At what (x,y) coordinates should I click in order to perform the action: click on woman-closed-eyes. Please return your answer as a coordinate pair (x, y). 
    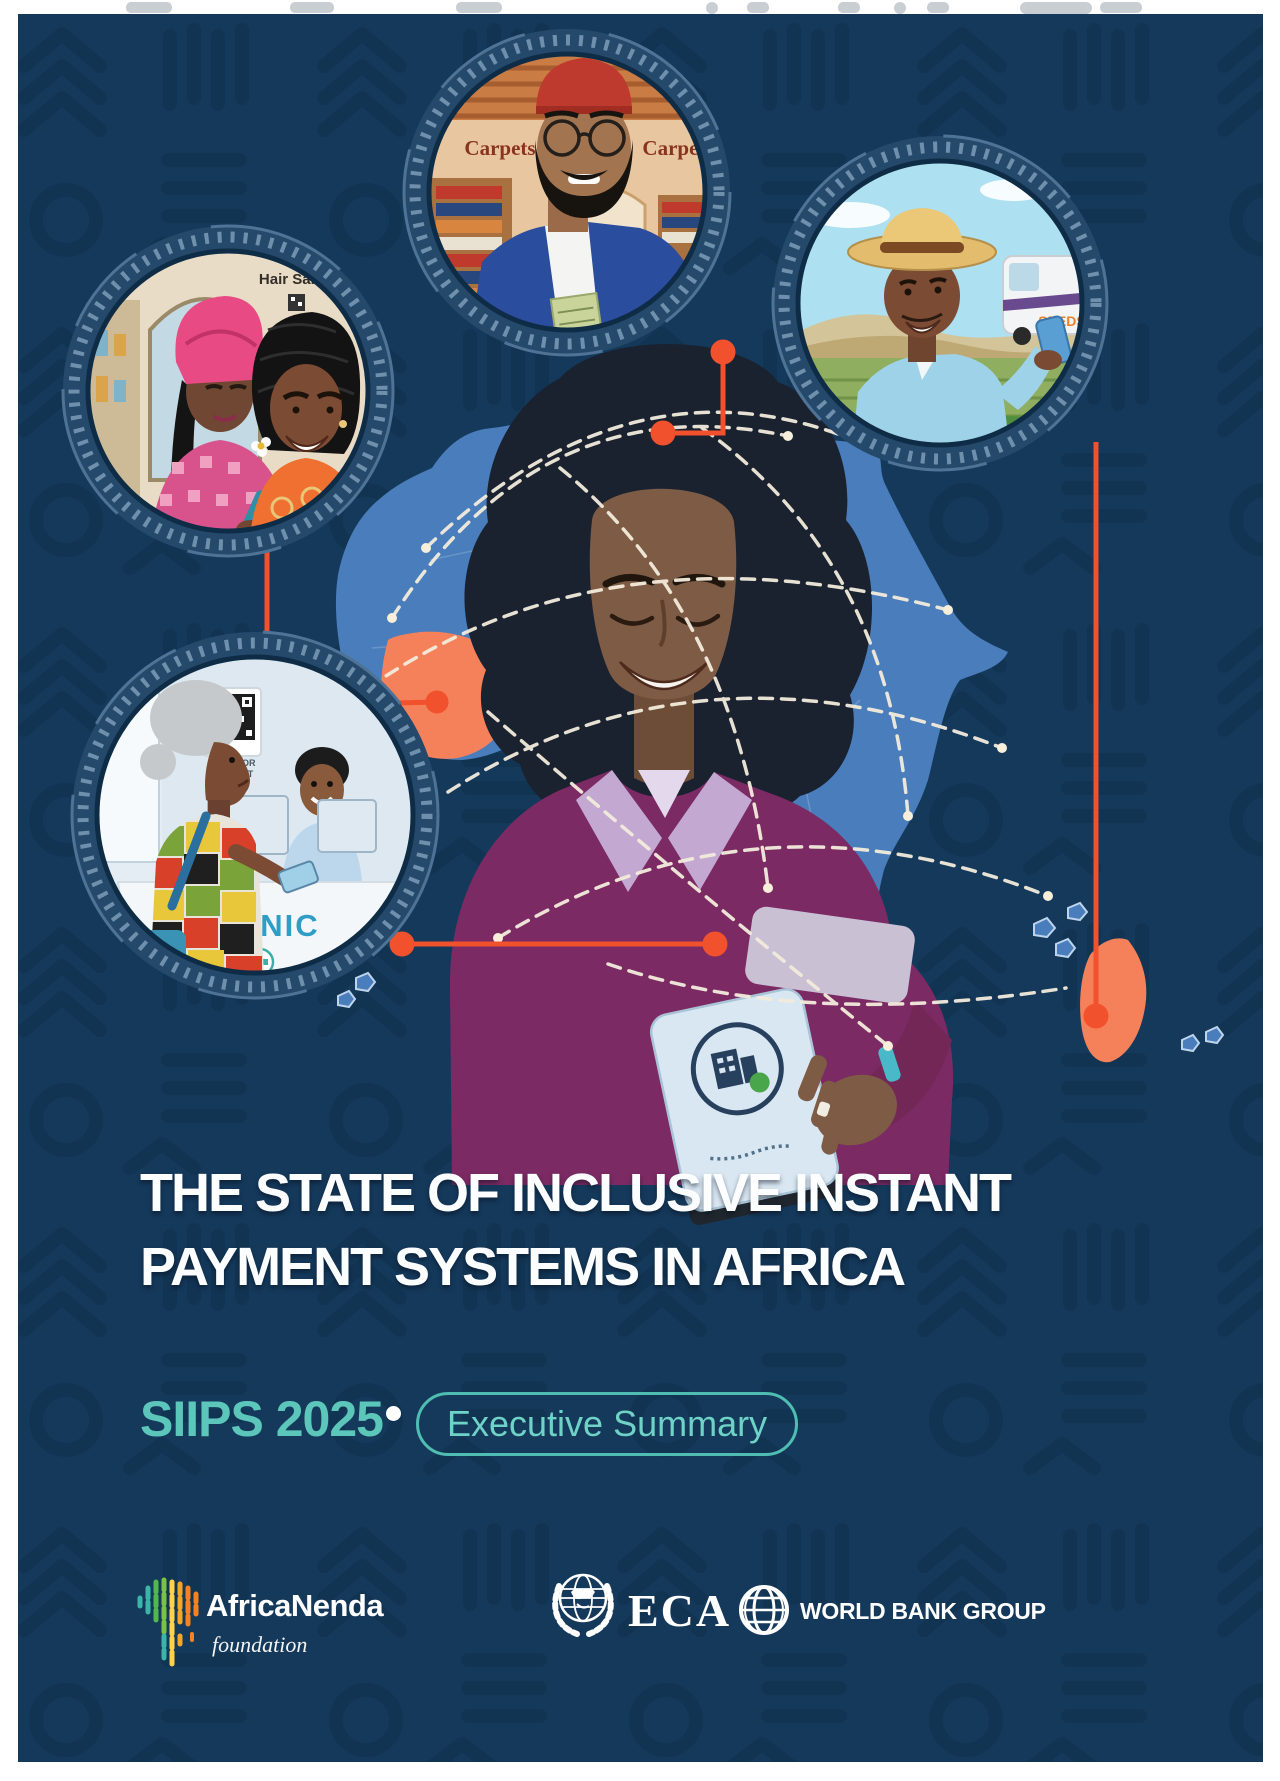
    Looking at the image, I should click on (665, 620).